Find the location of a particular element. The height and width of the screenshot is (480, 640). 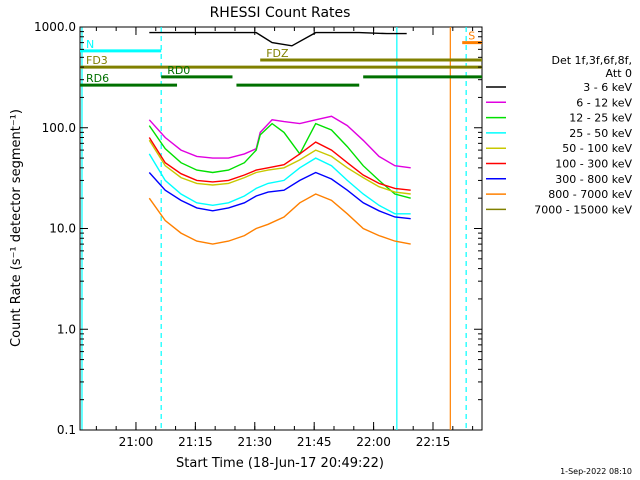

legend-entry: 3 - 6 keV is located at coordinates (607, 87).